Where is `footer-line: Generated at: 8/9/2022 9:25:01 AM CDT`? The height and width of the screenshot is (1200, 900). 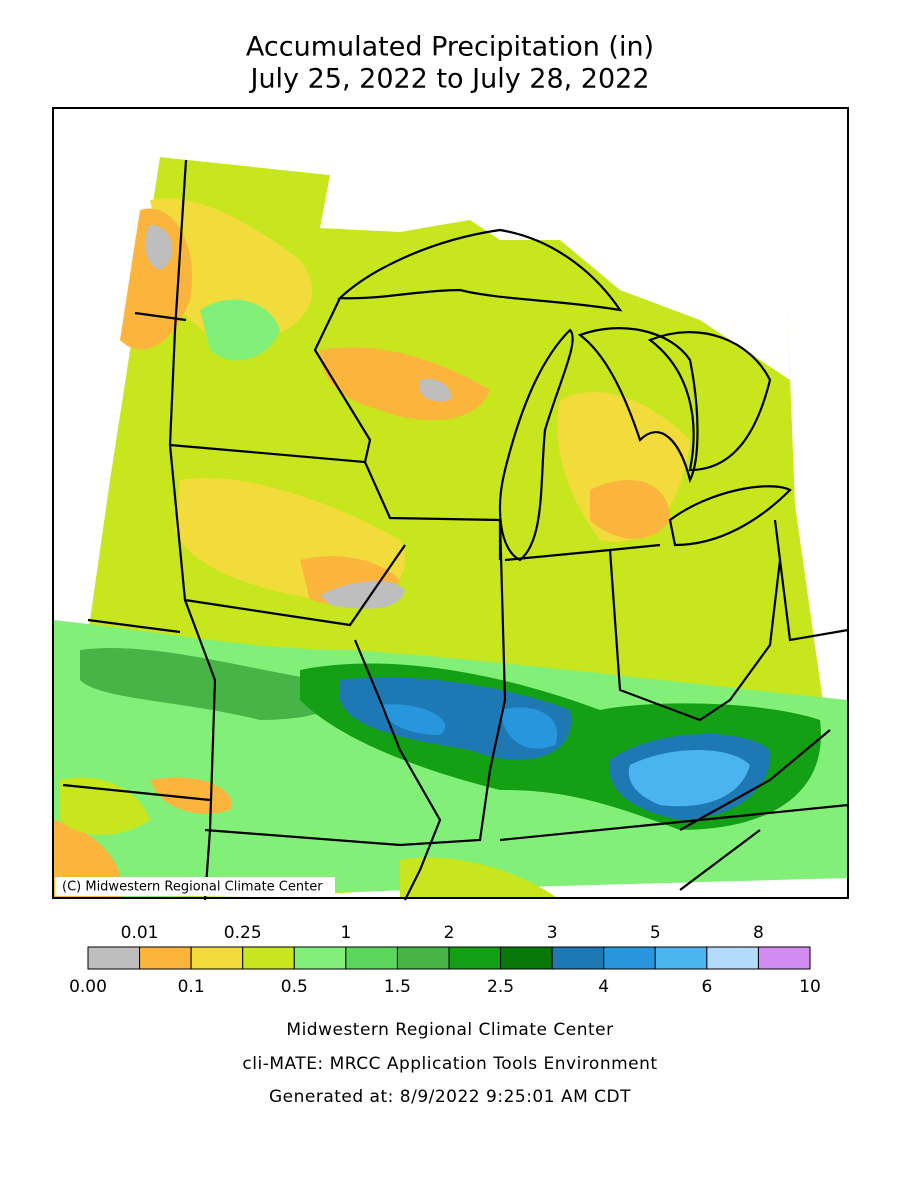
footer-line: Generated at: 8/9/2022 9:25:01 AM CDT is located at coordinates (450, 1097).